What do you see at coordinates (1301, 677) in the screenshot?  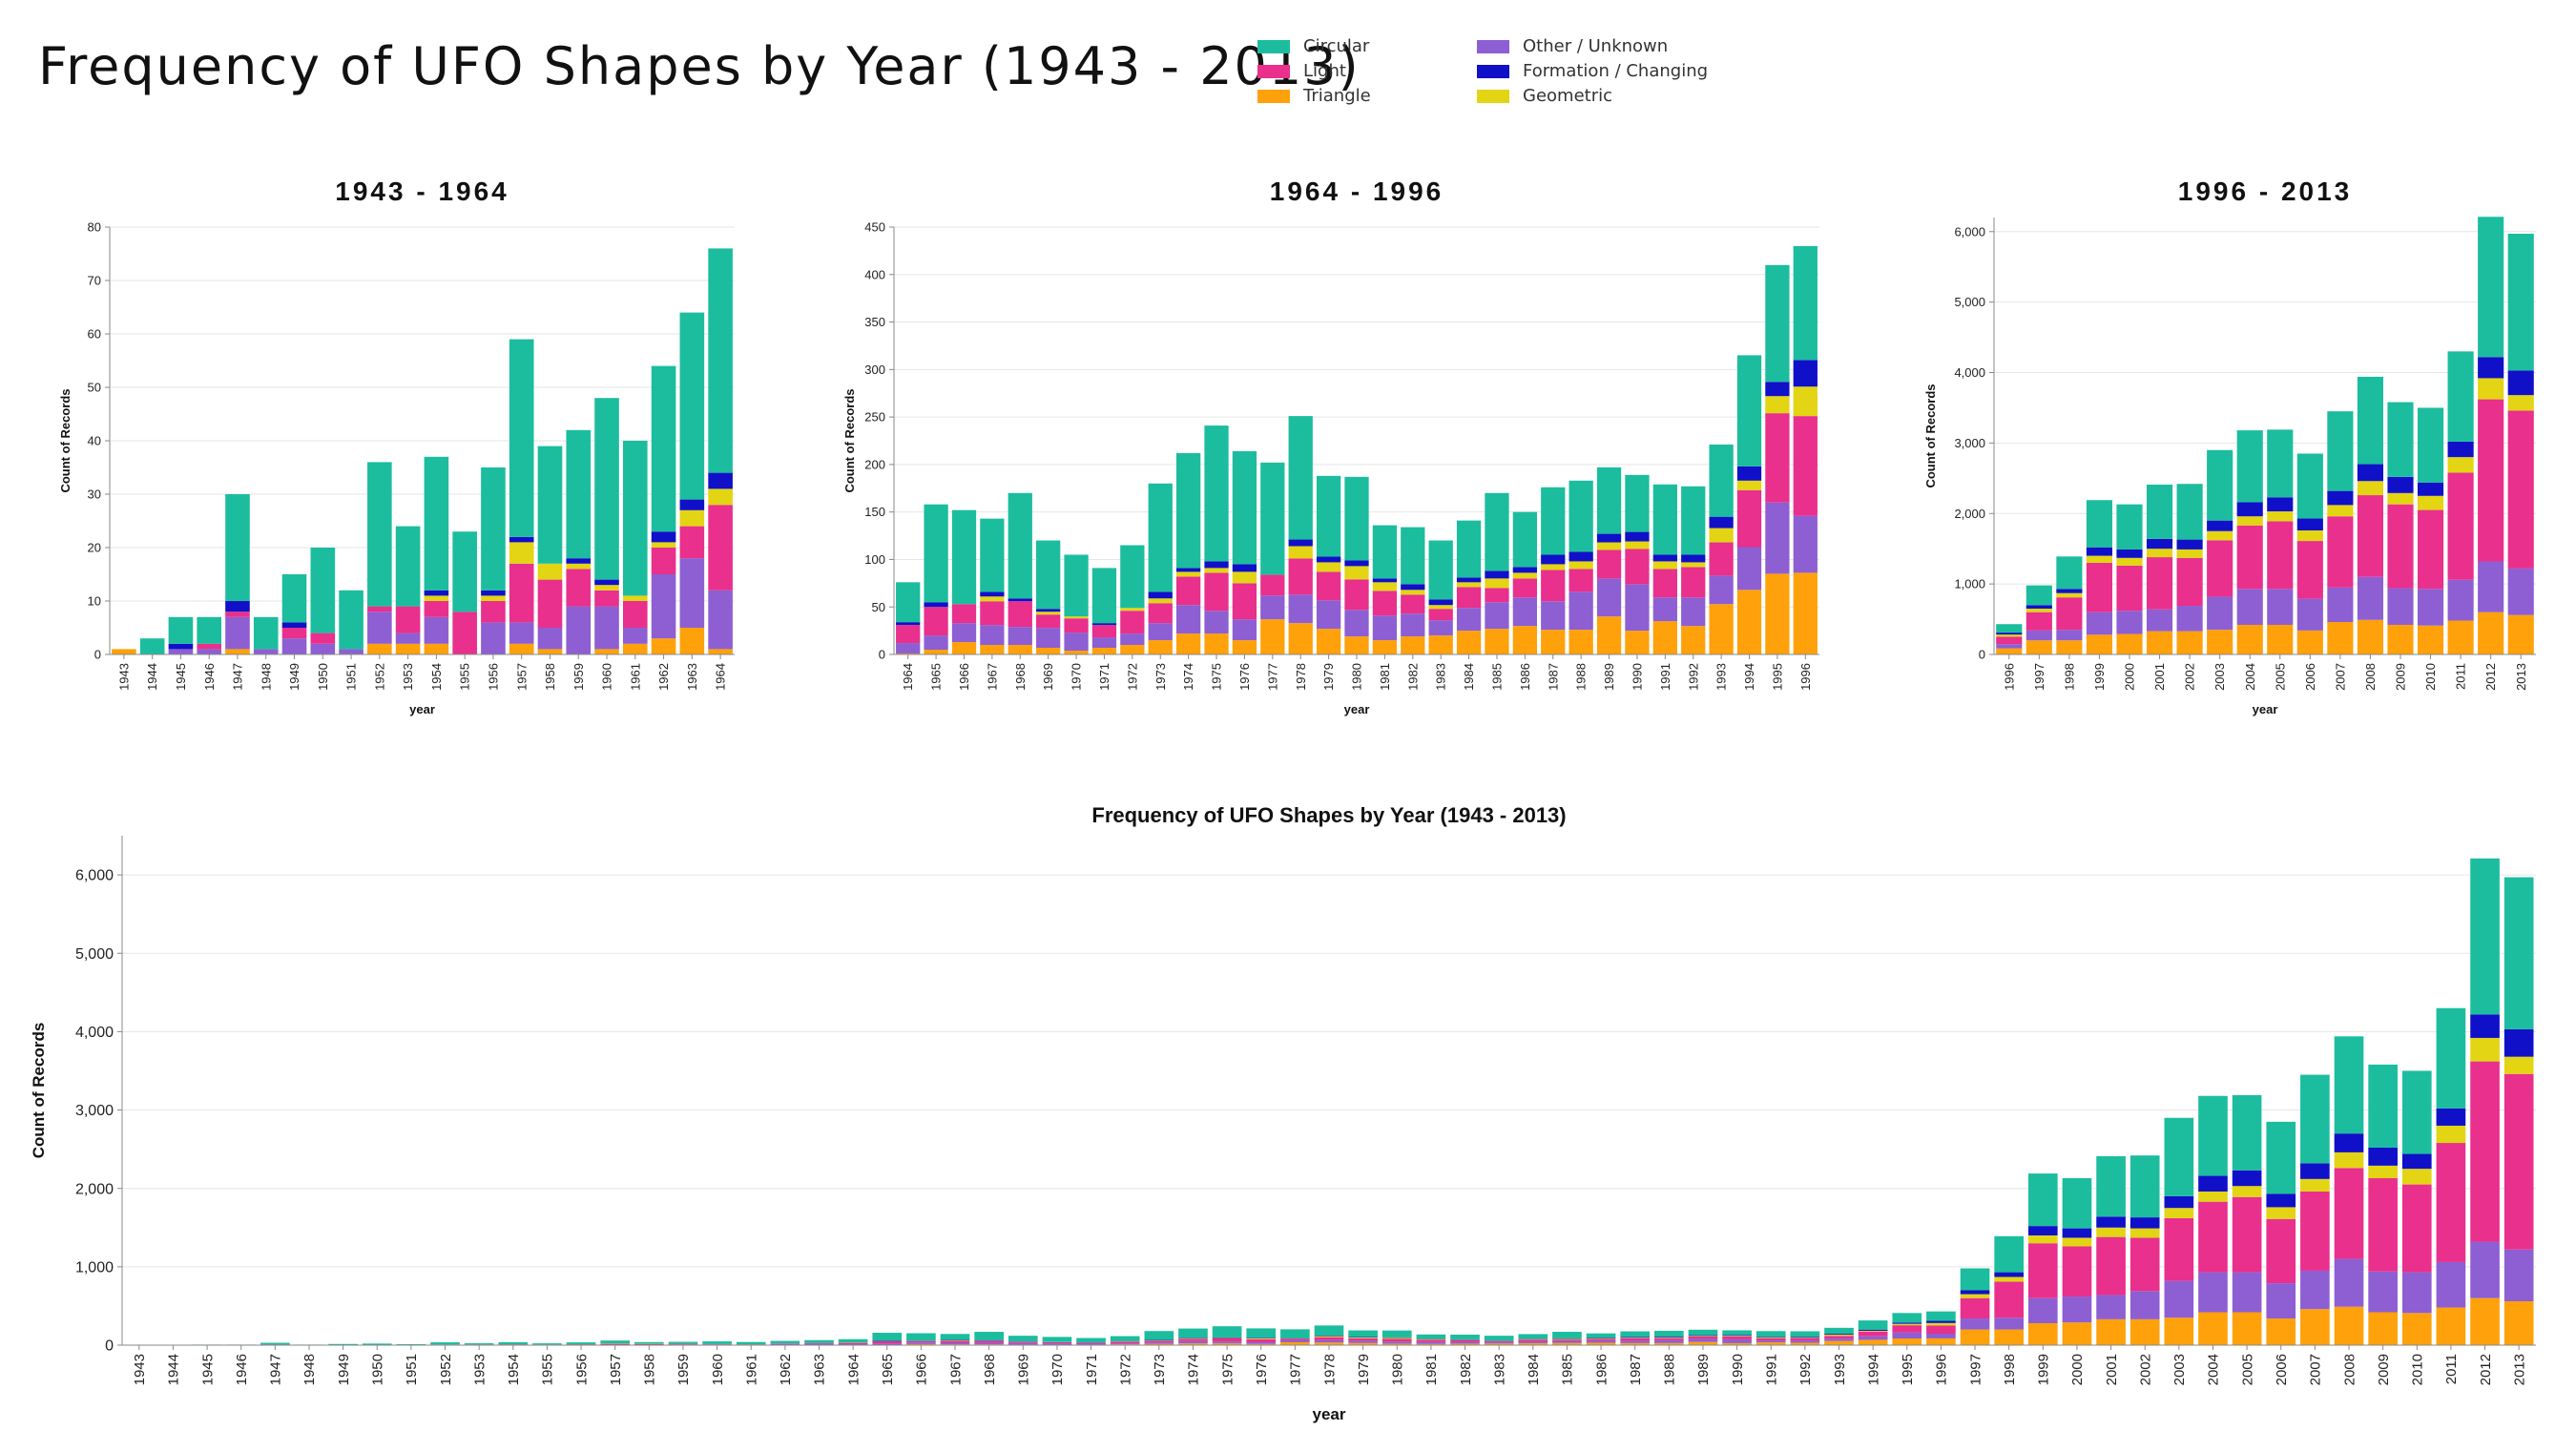 I see `x-tick-label: 1978` at bounding box center [1301, 677].